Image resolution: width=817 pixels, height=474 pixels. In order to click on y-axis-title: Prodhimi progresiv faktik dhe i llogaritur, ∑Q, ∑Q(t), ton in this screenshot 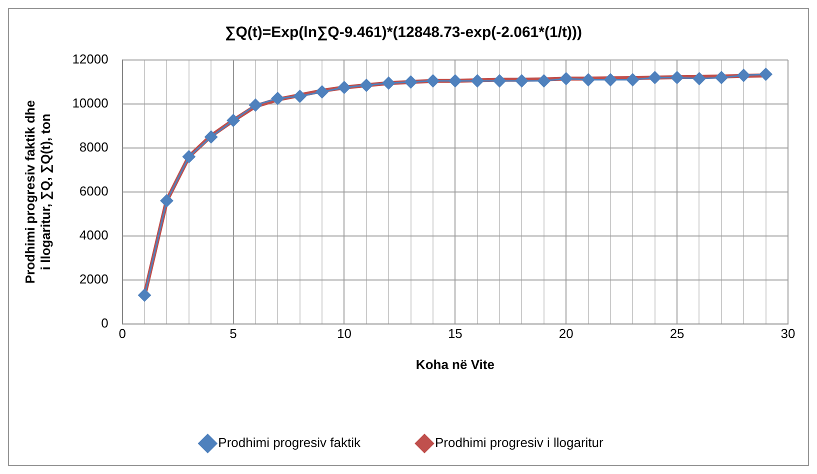, I will do `click(37, 192)`.